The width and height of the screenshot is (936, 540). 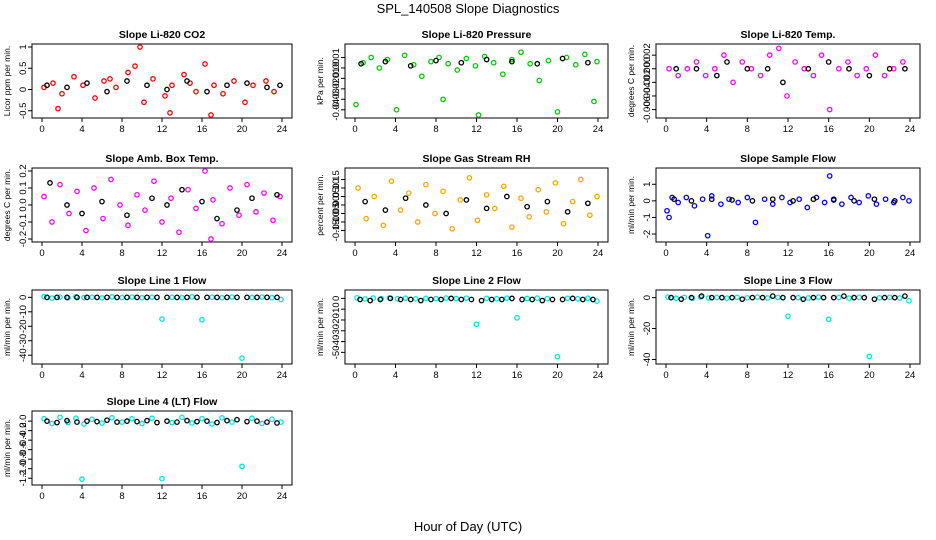 I want to click on panel-slope-li-820-co2-x-tick-label: 24, so click(x=282, y=129).